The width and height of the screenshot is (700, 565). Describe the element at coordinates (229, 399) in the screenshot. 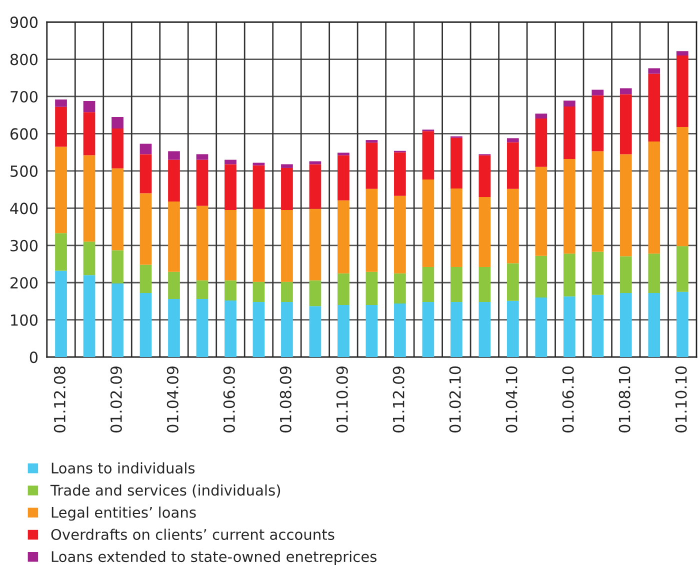

I see `x-tick-label: 01.06.09` at that location.